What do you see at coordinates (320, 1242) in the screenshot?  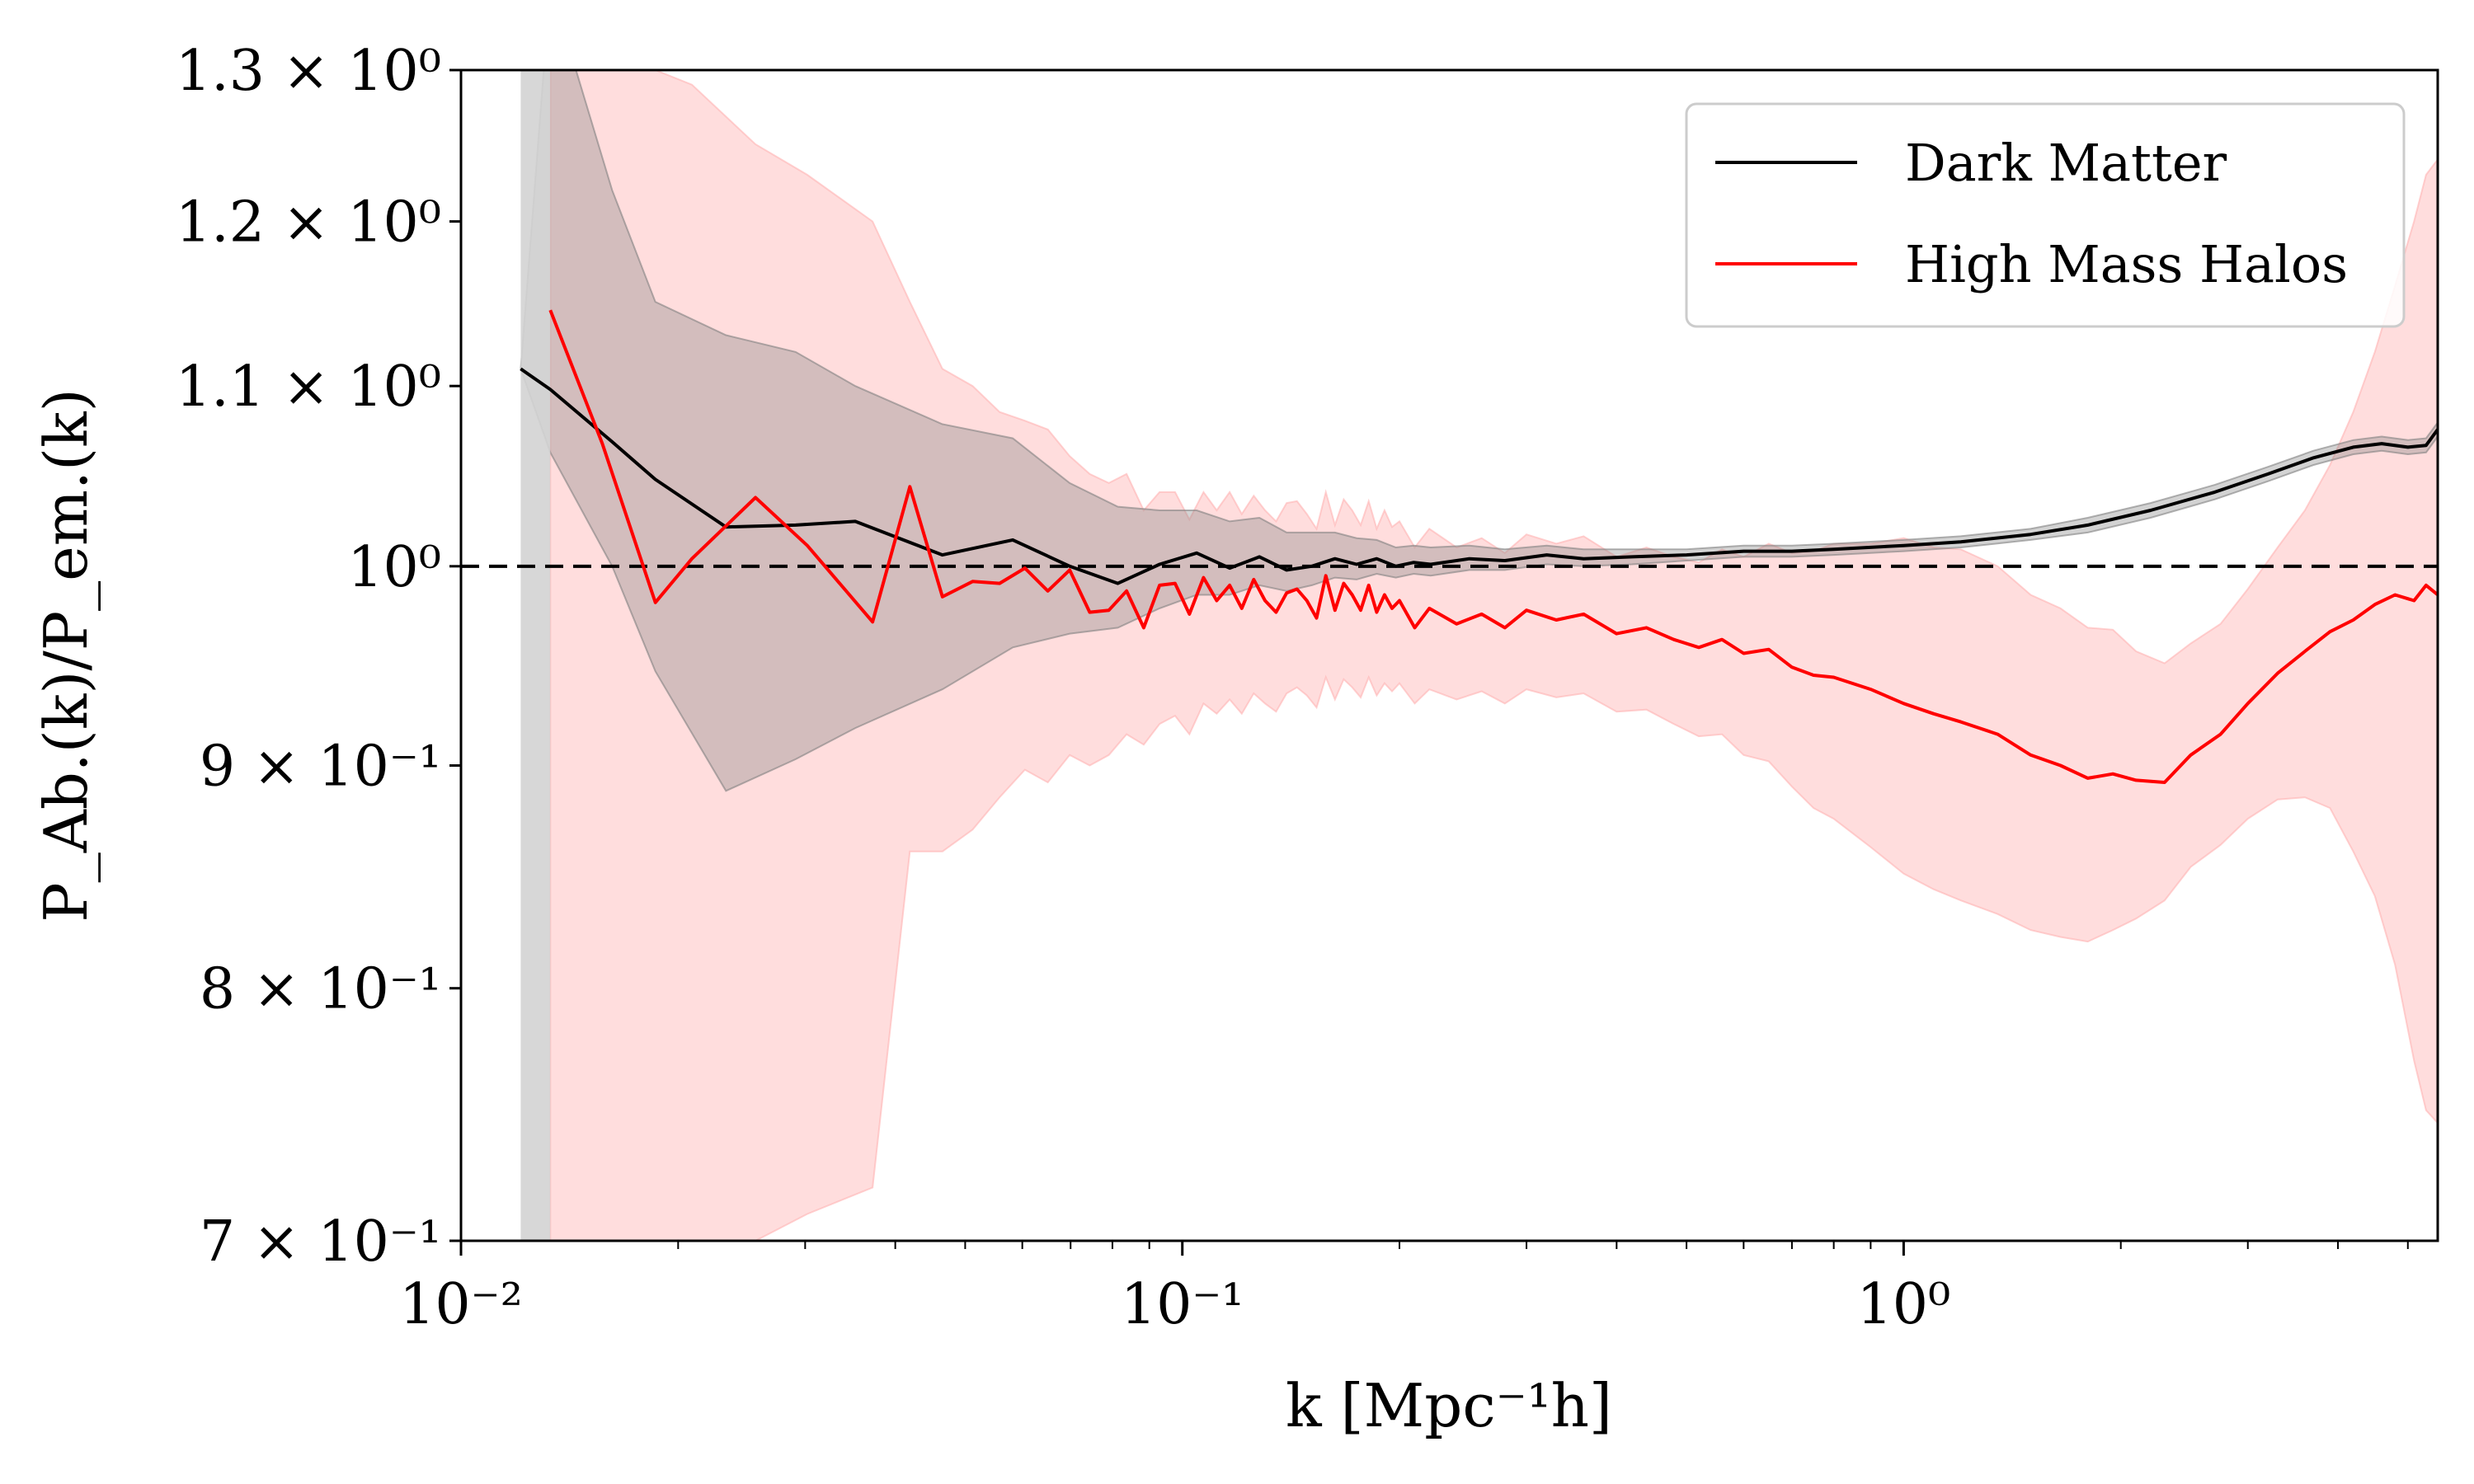 I see `y-tick-label: 7 × 10⁻¹` at bounding box center [320, 1242].